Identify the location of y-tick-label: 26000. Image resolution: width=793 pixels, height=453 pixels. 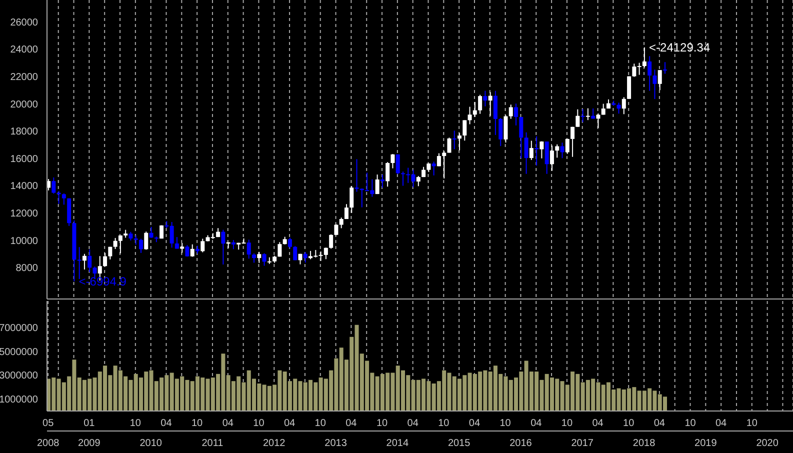
(24, 22).